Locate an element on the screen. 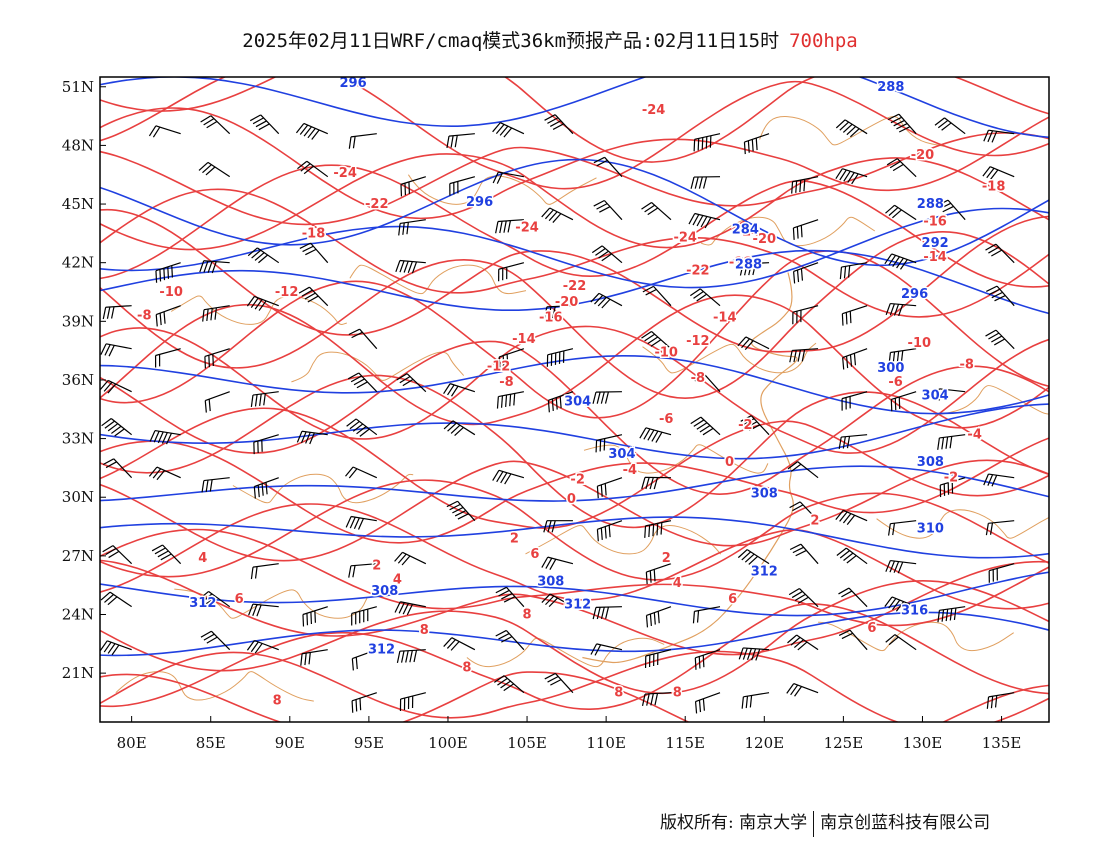 This screenshot has height=850, width=1100. y-tick-label: 51N is located at coordinates (78, 87).